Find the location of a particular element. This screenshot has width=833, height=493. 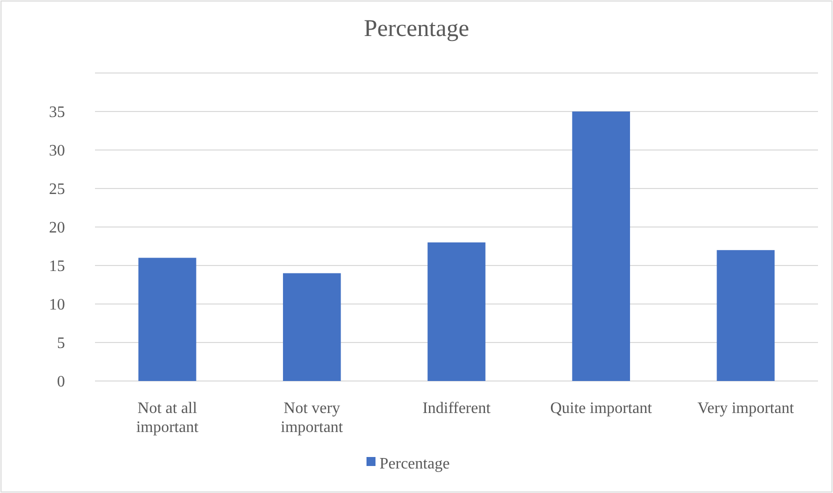

x-tick-label: Quite important is located at coordinates (601, 408).